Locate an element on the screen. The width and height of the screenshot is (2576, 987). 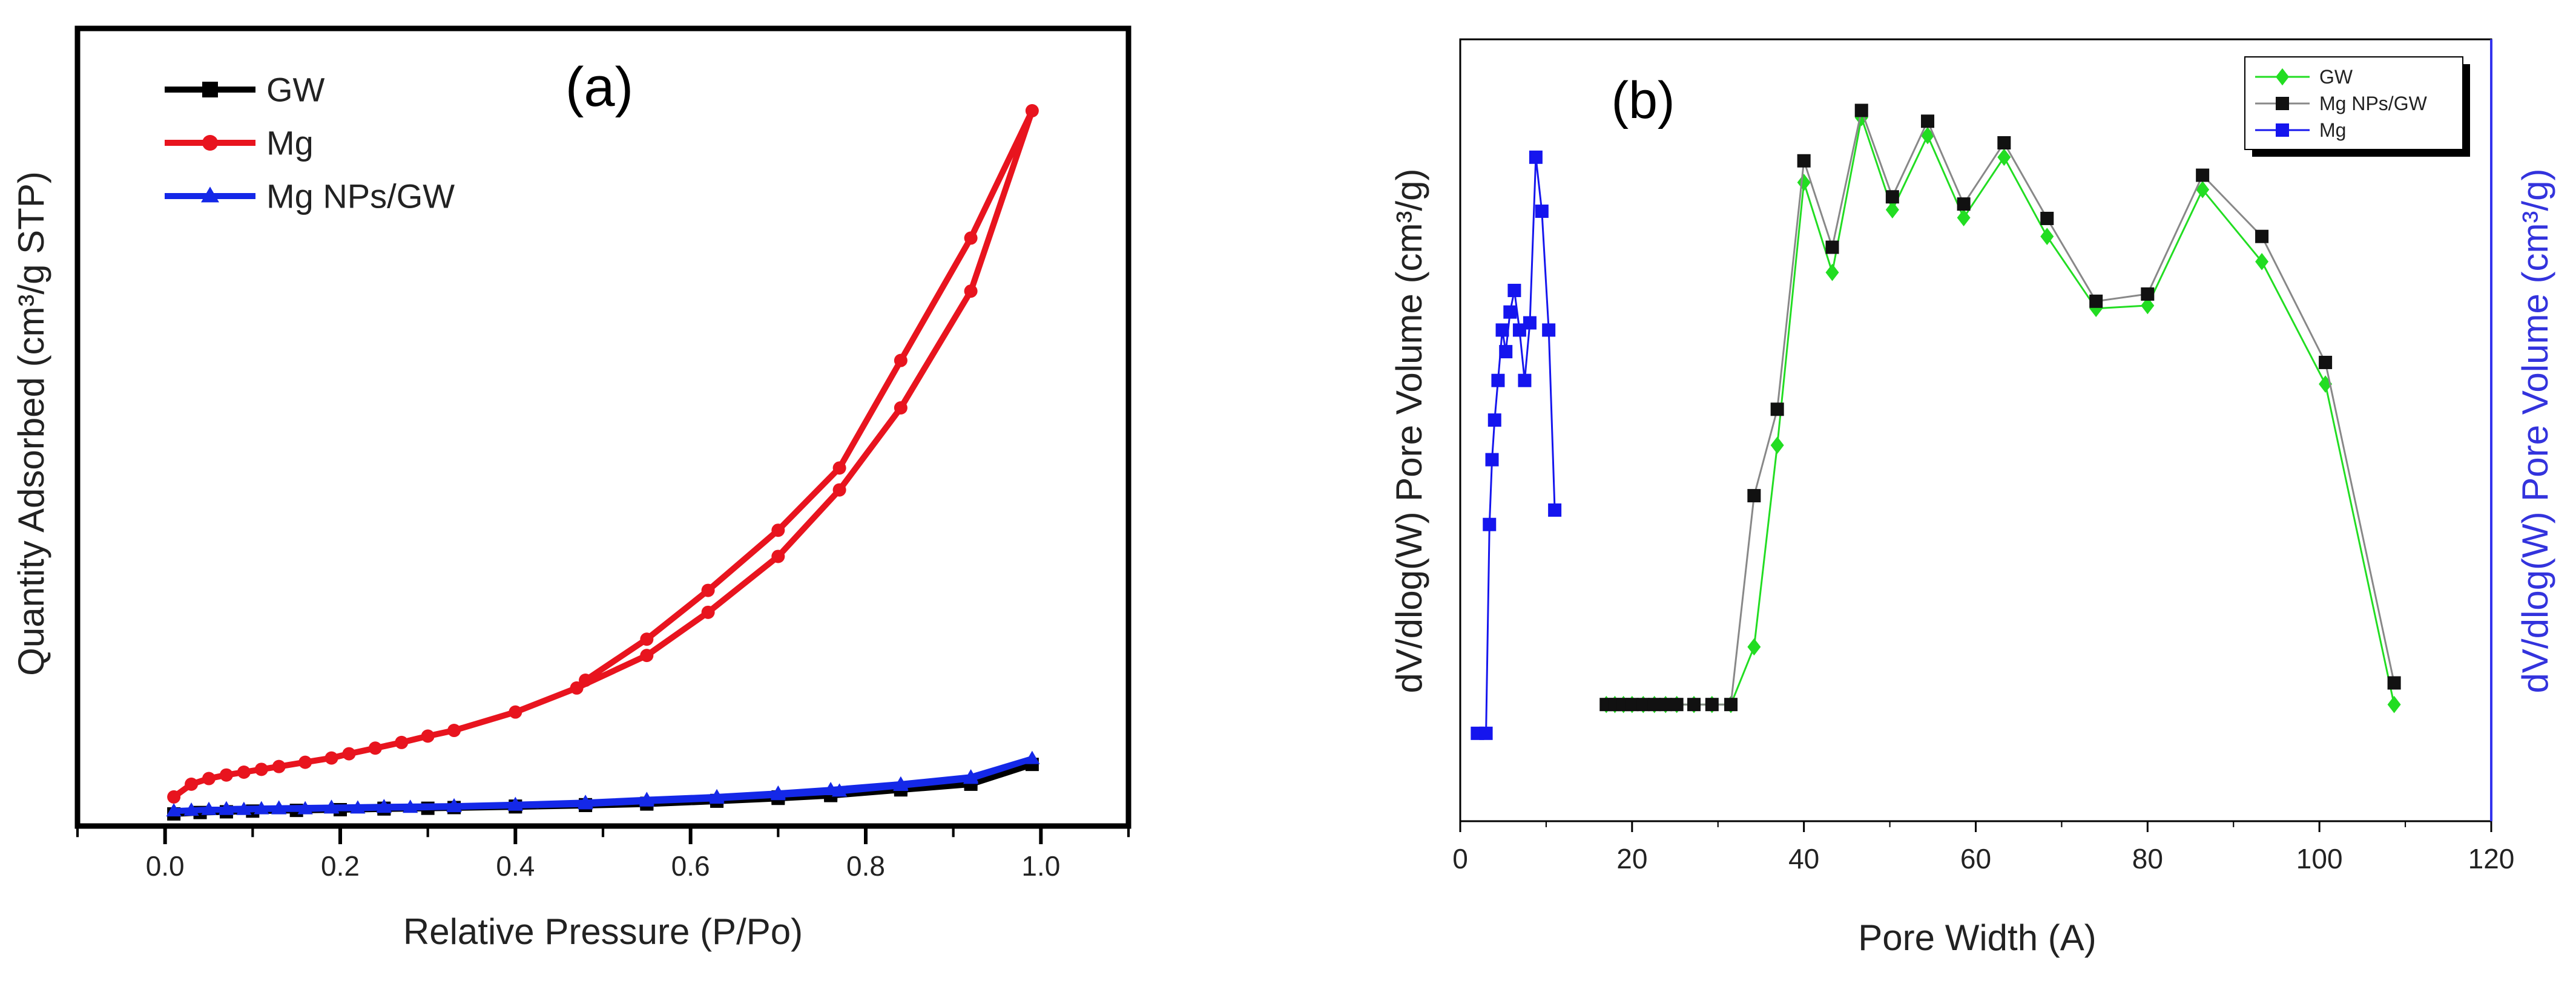
panel-a-label: (a) is located at coordinates (599, 87).